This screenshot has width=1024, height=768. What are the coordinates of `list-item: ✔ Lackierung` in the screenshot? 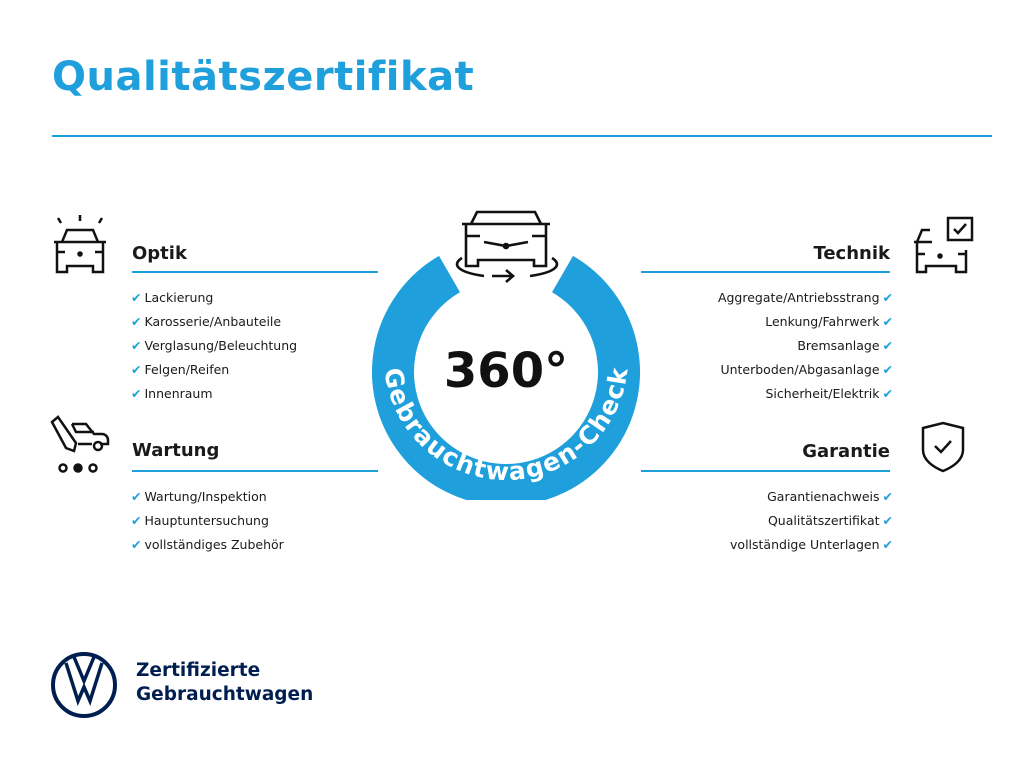 It's located at (212, 298).